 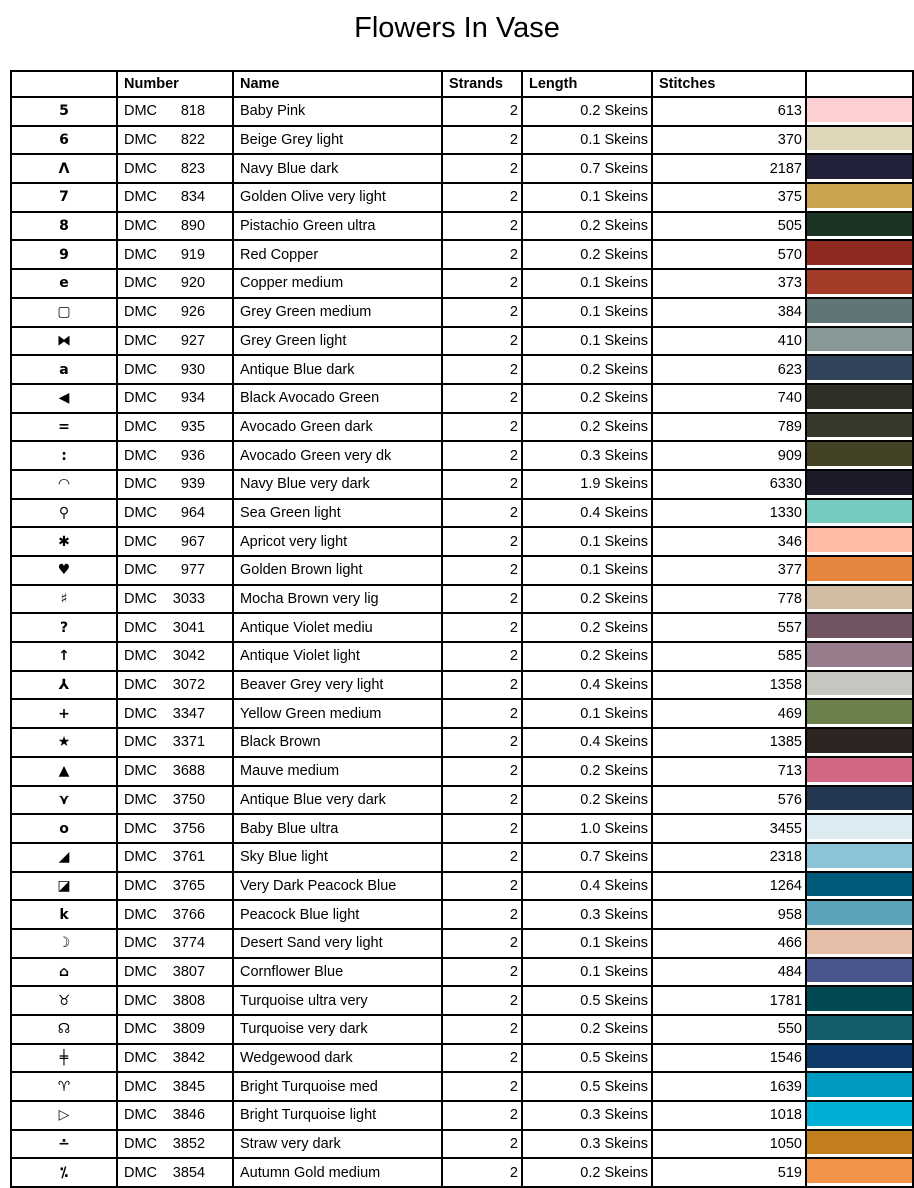 What do you see at coordinates (175, 914) in the screenshot?
I see `floss-number: DMC 3766` at bounding box center [175, 914].